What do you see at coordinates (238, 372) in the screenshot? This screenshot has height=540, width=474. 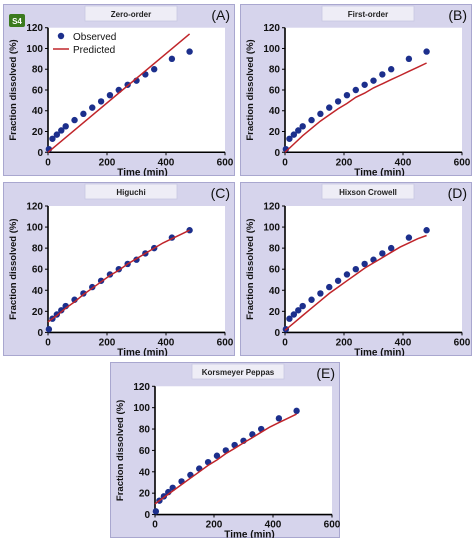 I see `chart-title: Korsmeyer Peppas` at bounding box center [238, 372].